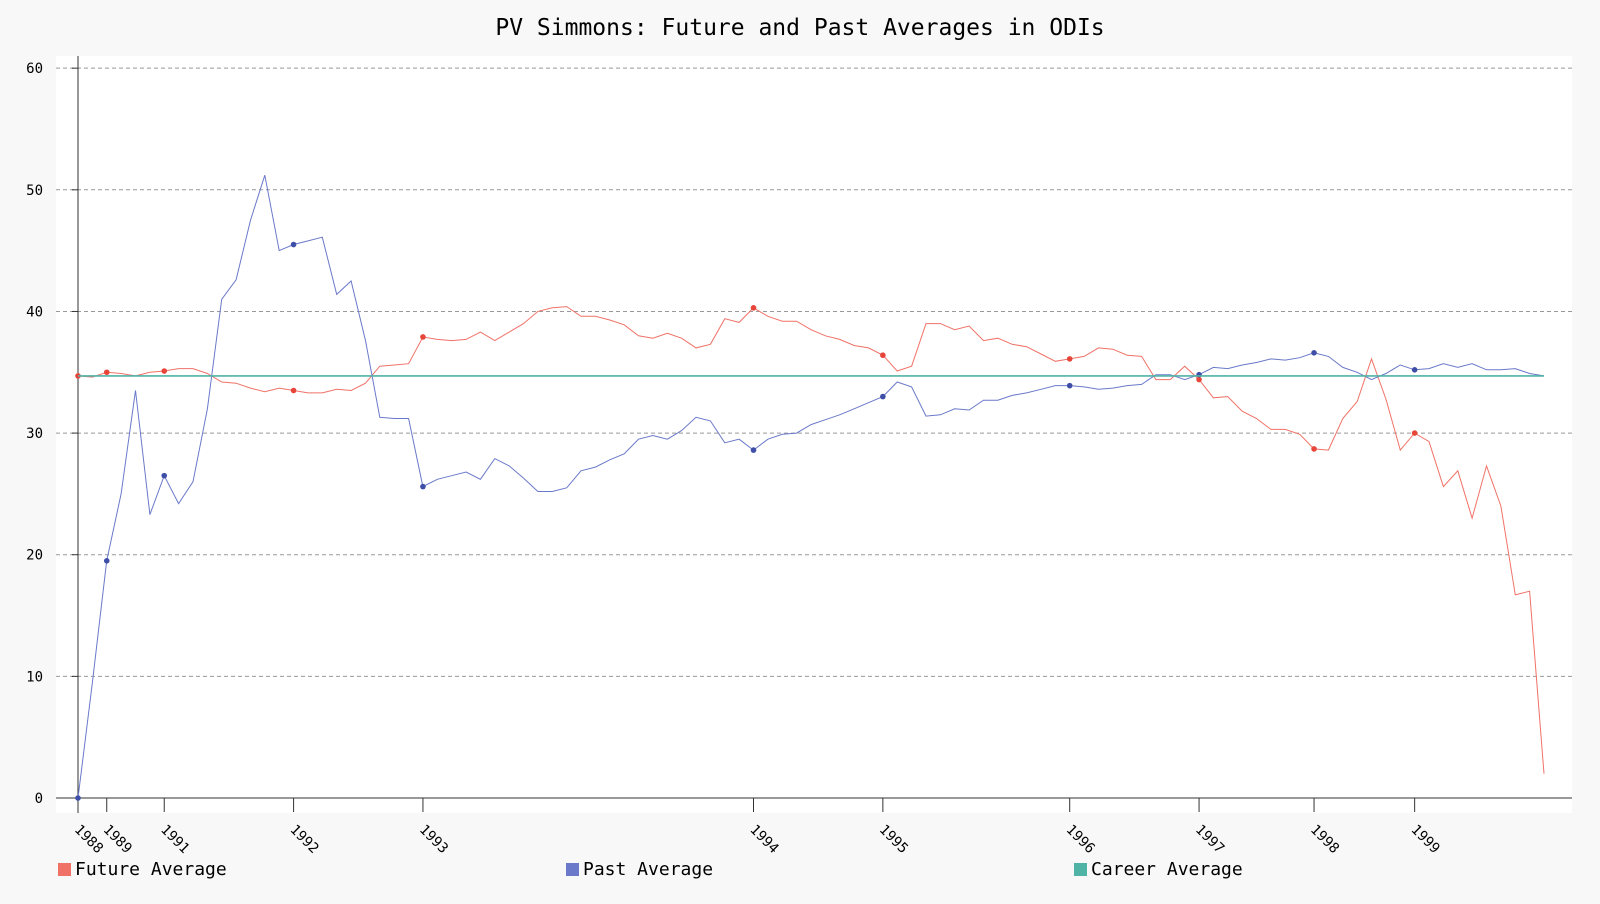 The image size is (1600, 904). What do you see at coordinates (34, 677) in the screenshot?
I see `y-tick-label: 10` at bounding box center [34, 677].